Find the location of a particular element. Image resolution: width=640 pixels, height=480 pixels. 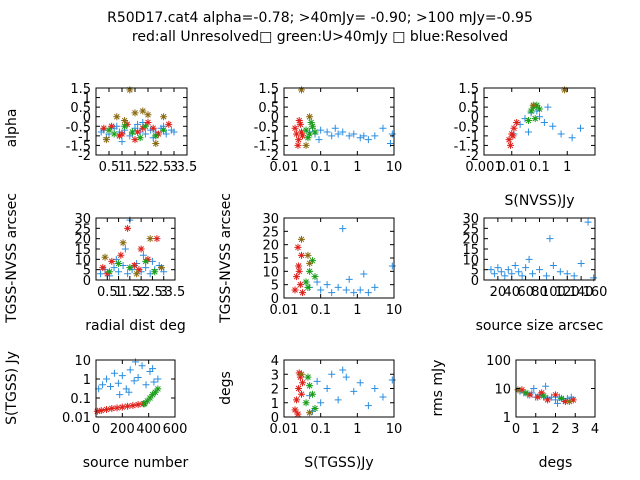

ytick-label-p6-3: 15 is located at coordinates (470, 250).